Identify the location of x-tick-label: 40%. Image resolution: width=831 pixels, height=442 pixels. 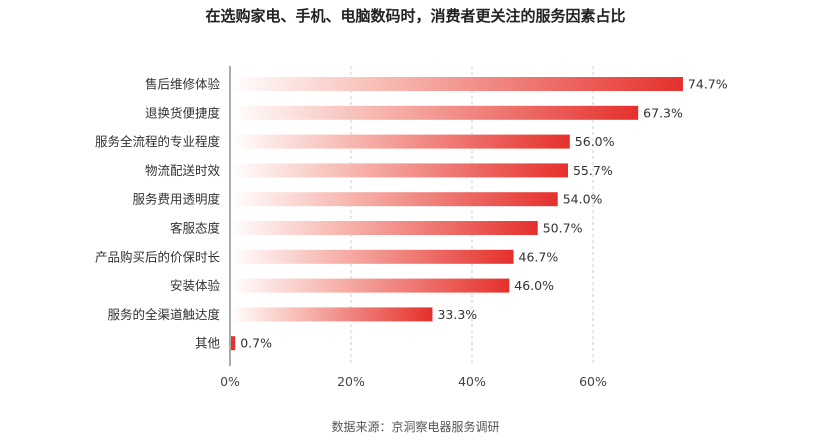
(472, 381).